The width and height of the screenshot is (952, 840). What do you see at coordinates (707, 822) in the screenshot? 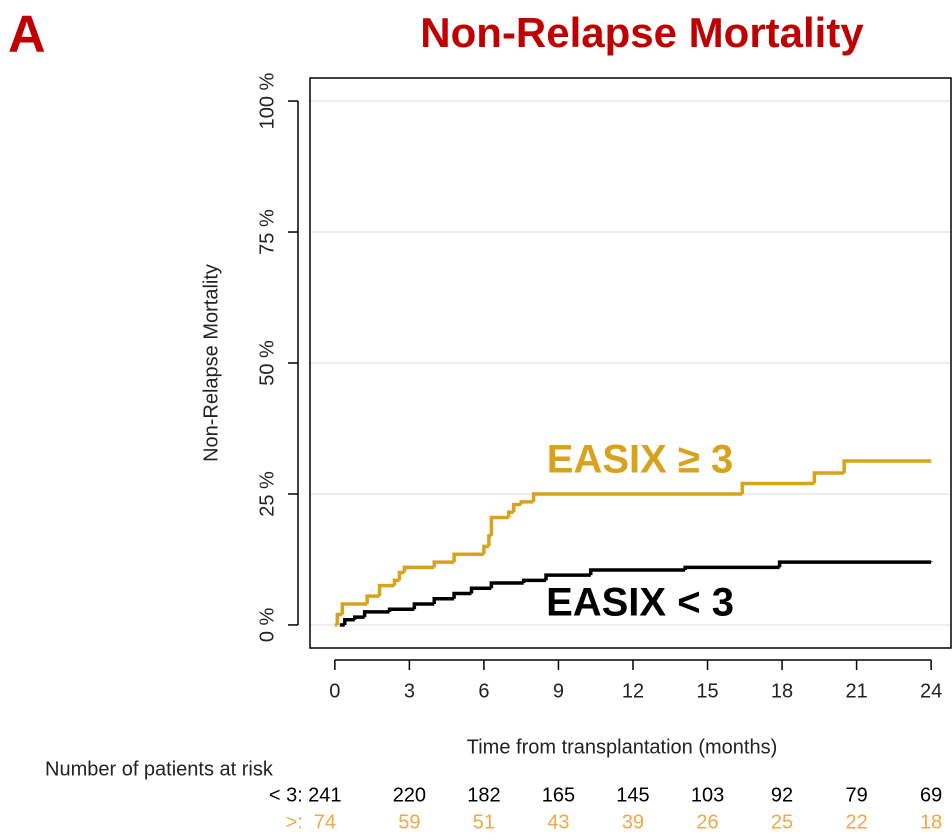
I see `risk-value: 26` at bounding box center [707, 822].